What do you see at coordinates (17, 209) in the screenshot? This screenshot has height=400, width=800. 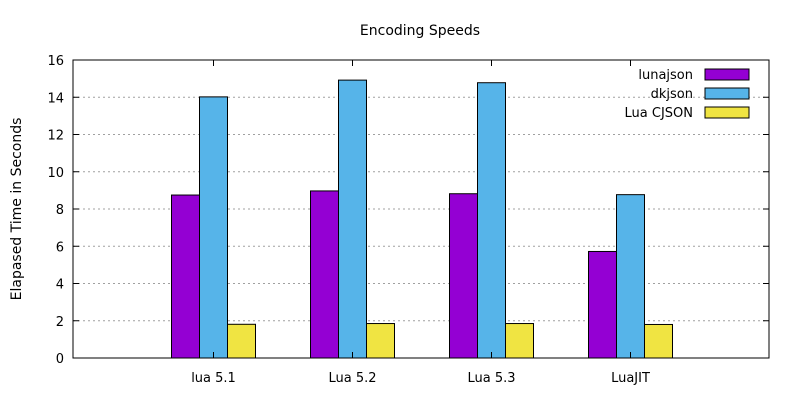 I see `y-axis-label: Elapased Time in Seconds` at bounding box center [17, 209].